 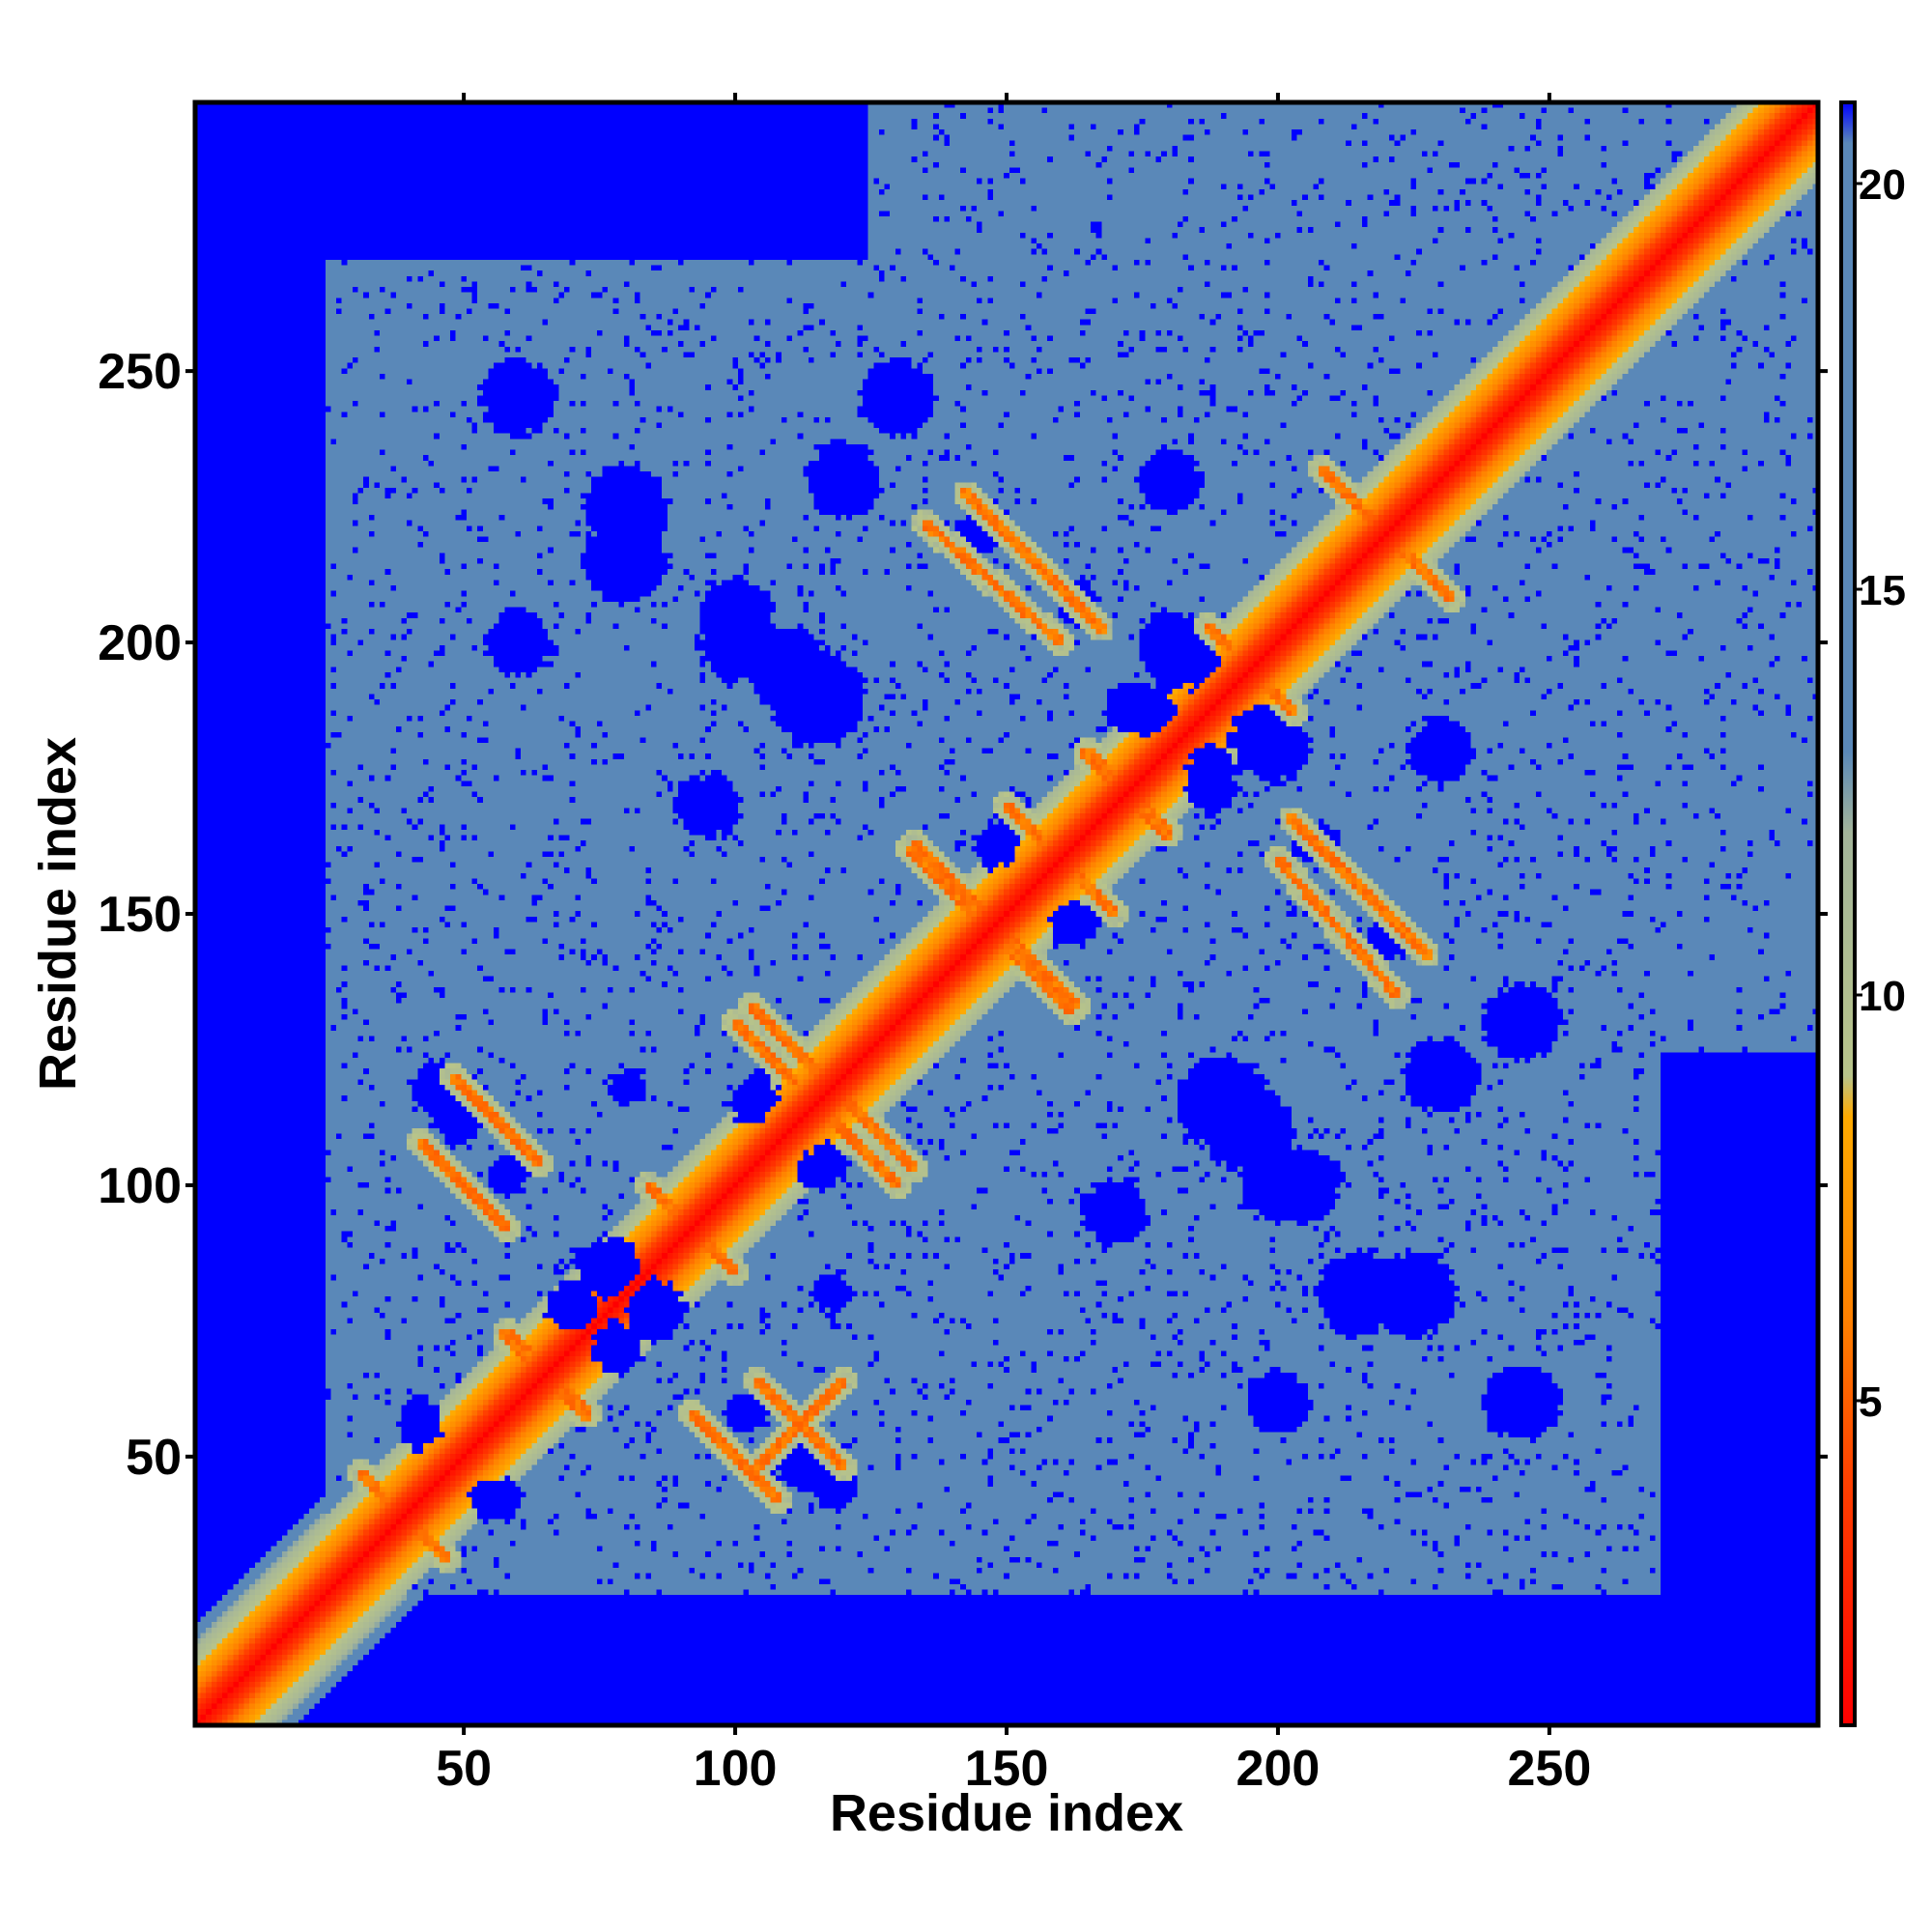 What do you see at coordinates (1278, 1769) in the screenshot?
I see `x-tick-label: 200` at bounding box center [1278, 1769].